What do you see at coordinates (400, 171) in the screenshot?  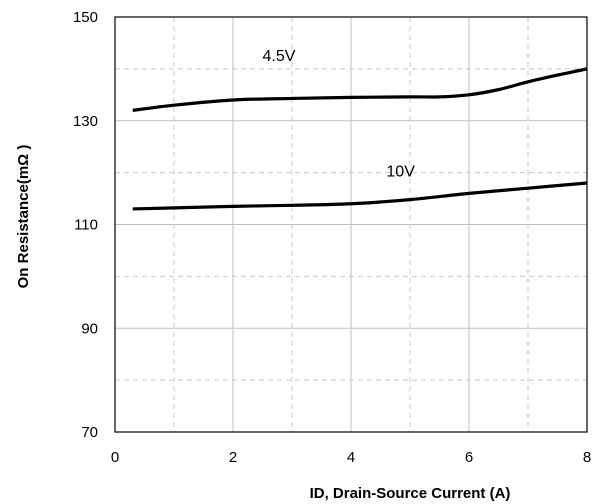 I see `series-label: 10V` at bounding box center [400, 171].